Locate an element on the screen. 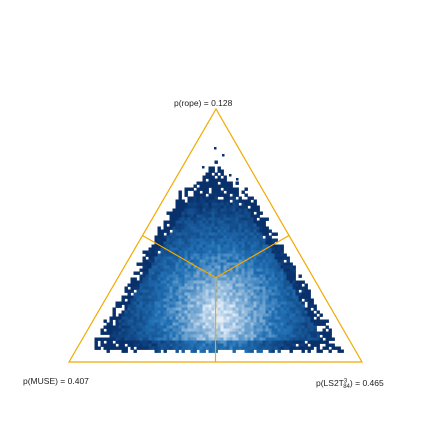 The image size is (432, 432). hexbin-cell-1905 is located at coordinates (177, 315).